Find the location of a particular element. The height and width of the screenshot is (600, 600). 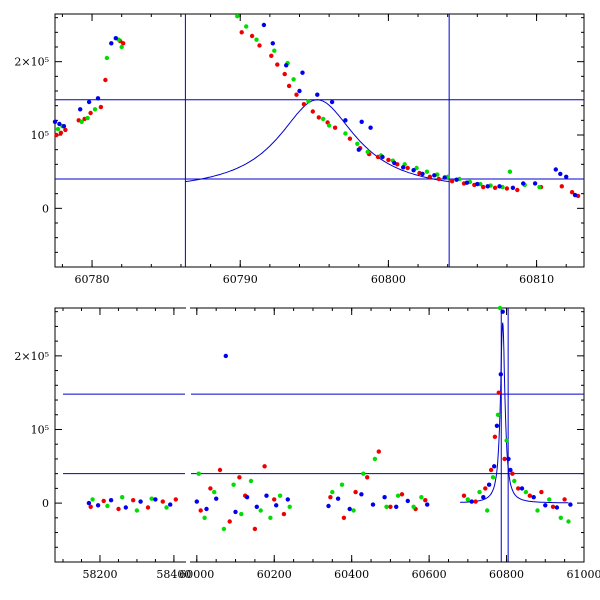

x-tick-label: 60200 is located at coordinates (274, 574).